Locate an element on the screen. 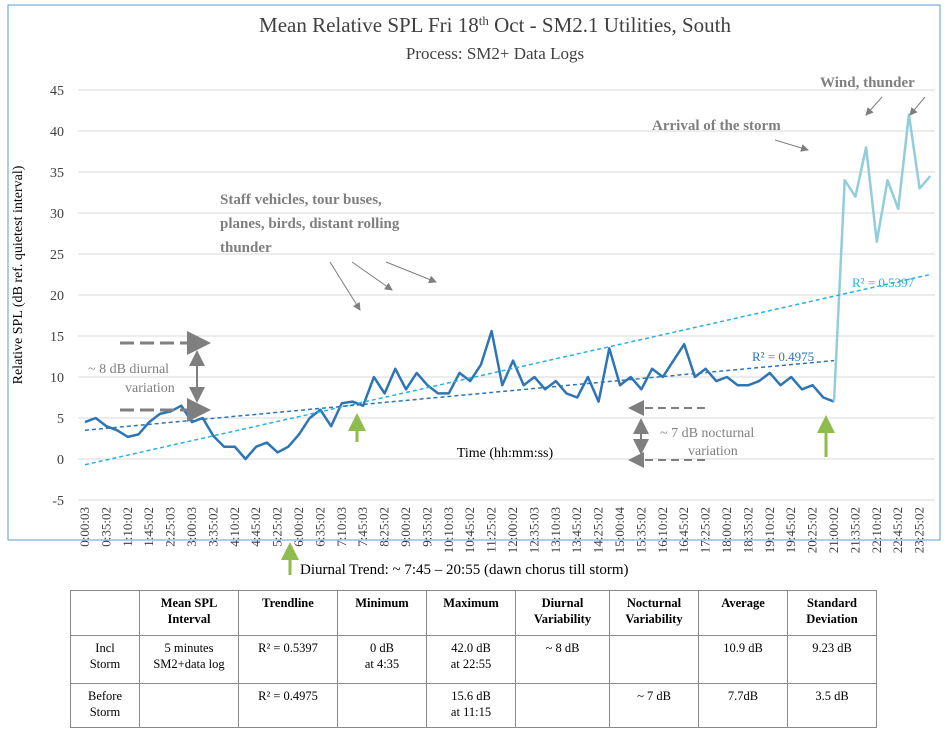 The width and height of the screenshot is (948, 729). table-cell: 9.23 dB is located at coordinates (832, 659).